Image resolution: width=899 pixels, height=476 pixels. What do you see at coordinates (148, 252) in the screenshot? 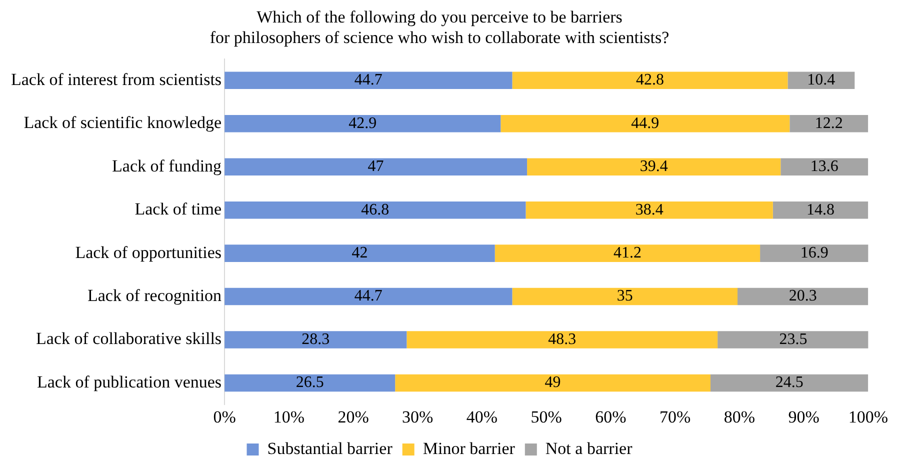
I see `y-tick-label: Lack of opportunities` at bounding box center [148, 252].